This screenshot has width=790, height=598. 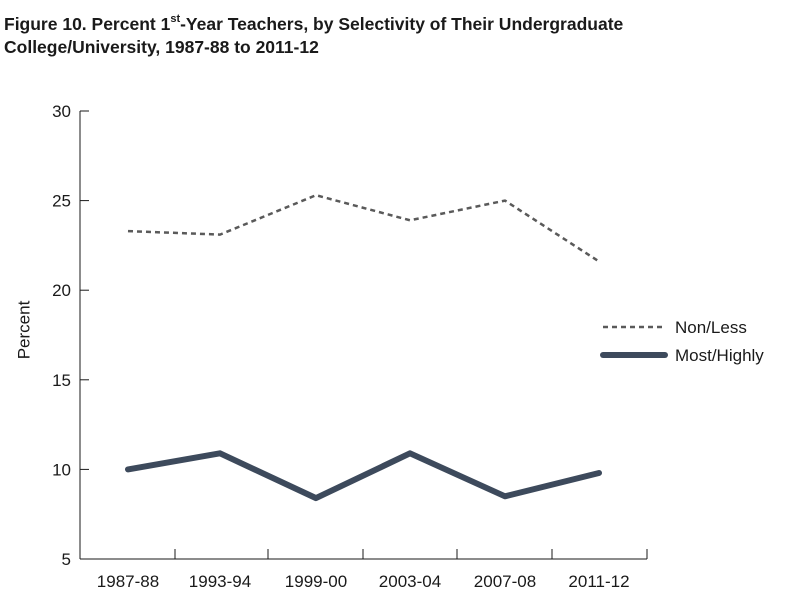 I want to click on legend-label: Most/Highly, so click(x=719, y=355).